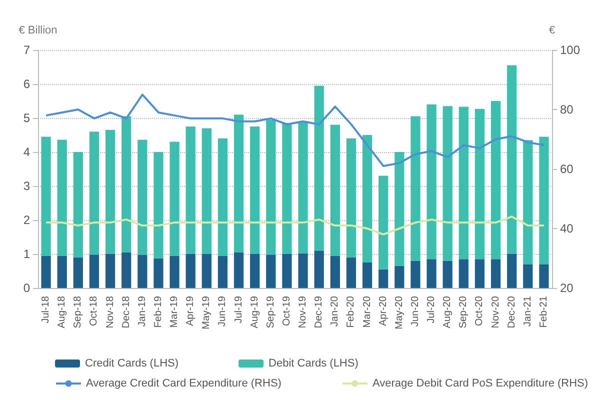  Describe the element at coordinates (158, 312) in the screenshot. I see `x-tick-label: Feb-19` at that location.